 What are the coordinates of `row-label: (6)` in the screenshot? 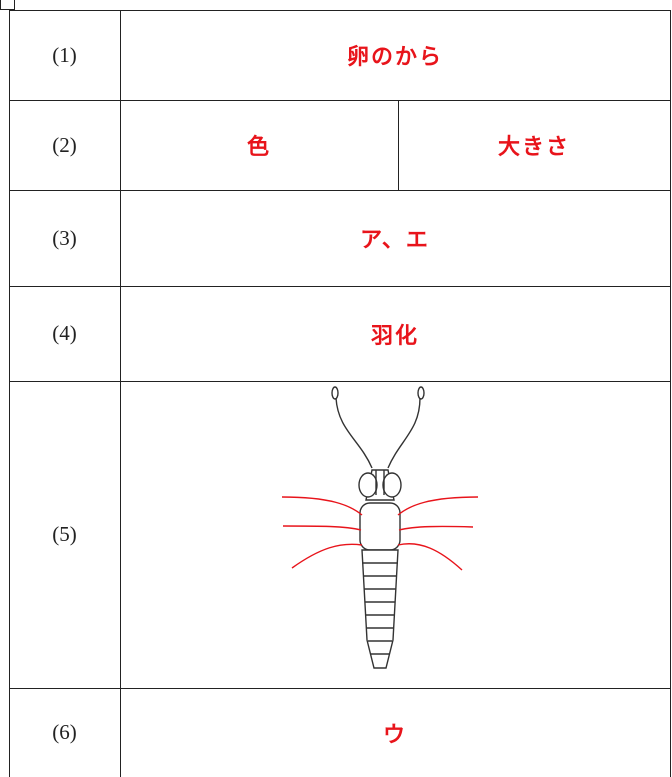 It's located at (64, 732).